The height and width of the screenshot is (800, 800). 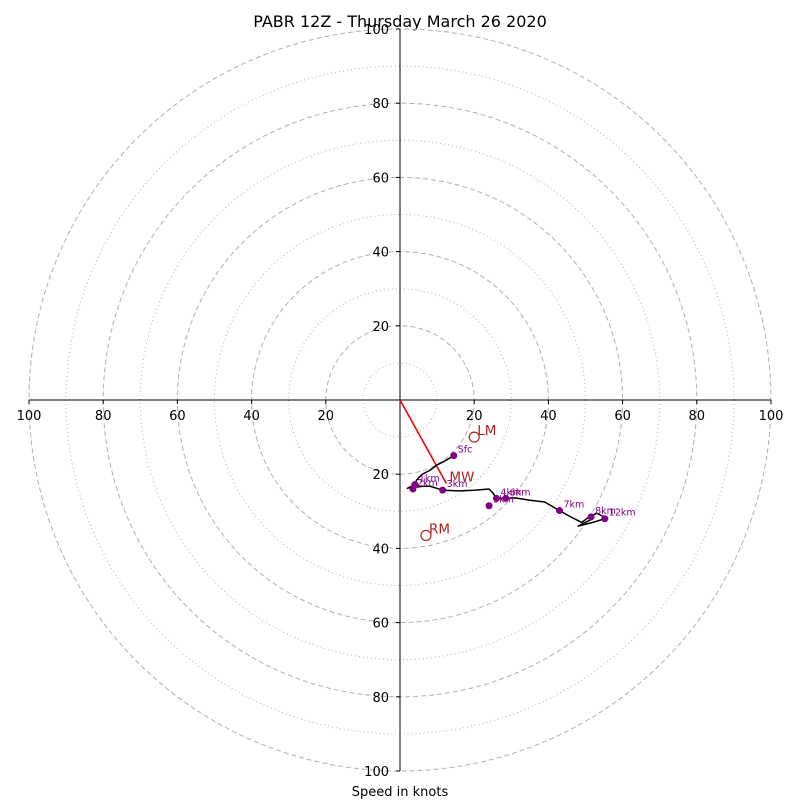 What do you see at coordinates (622, 513) in the screenshot?
I see `height-label-12km: 12km` at bounding box center [622, 513].